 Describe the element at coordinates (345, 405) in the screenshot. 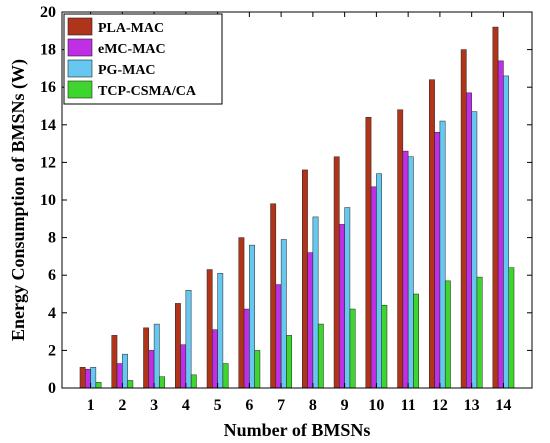

I see `x-tick-label: 9` at that location.